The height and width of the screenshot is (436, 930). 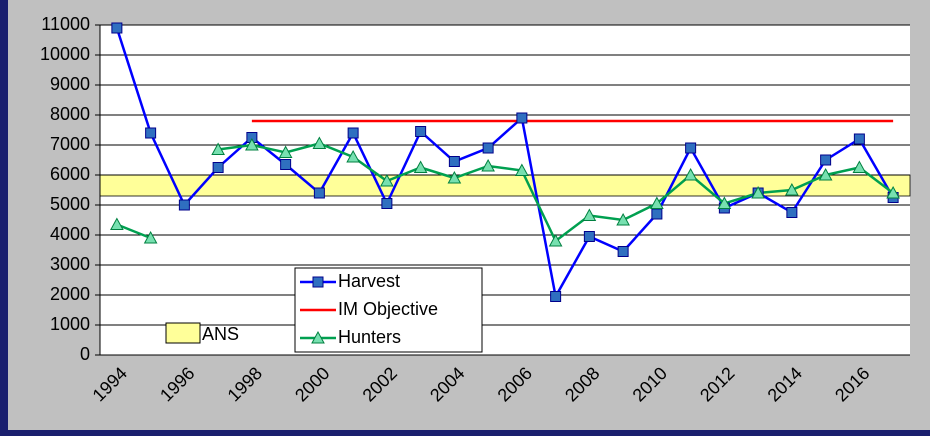 What do you see at coordinates (388, 309) in the screenshot?
I see `legend-label: IM Objective` at bounding box center [388, 309].